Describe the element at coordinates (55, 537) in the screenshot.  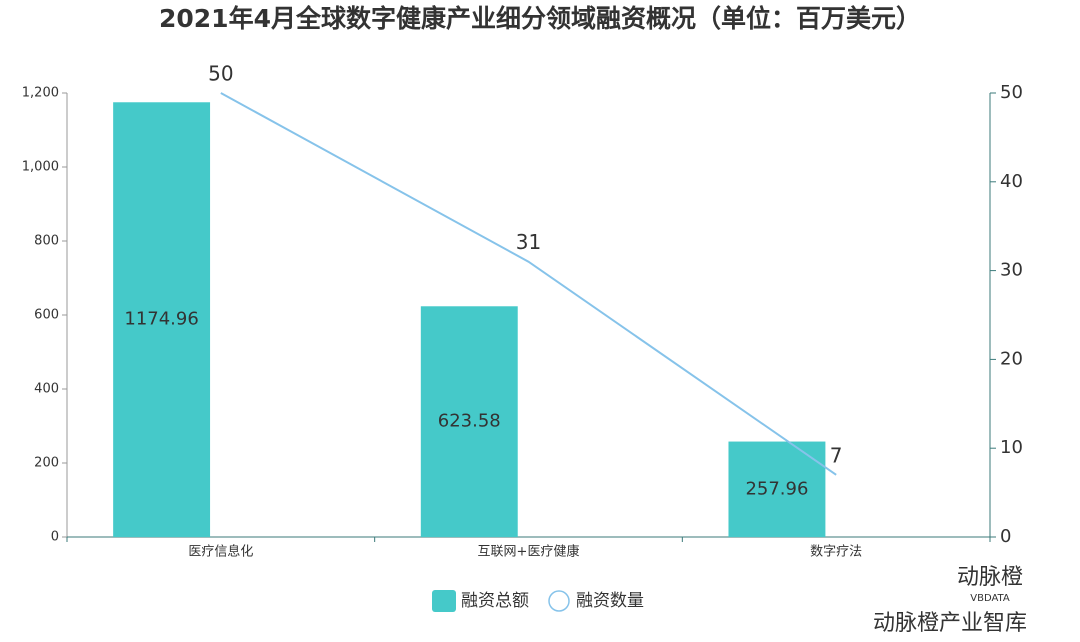
I see `y-tick-label: 0` at that location.